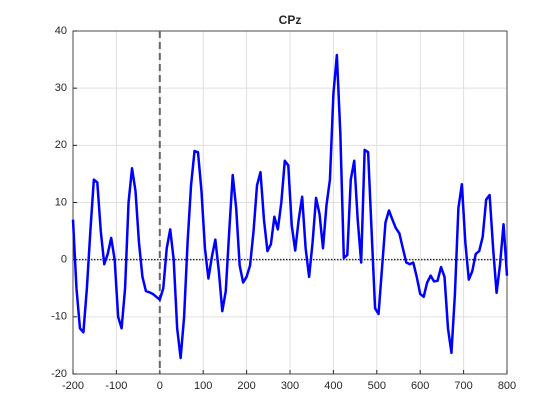 Image resolution: width=560 pixels, height=420 pixels. Describe the element at coordinates (290, 386) in the screenshot. I see `x-tick-label: 300` at that location.